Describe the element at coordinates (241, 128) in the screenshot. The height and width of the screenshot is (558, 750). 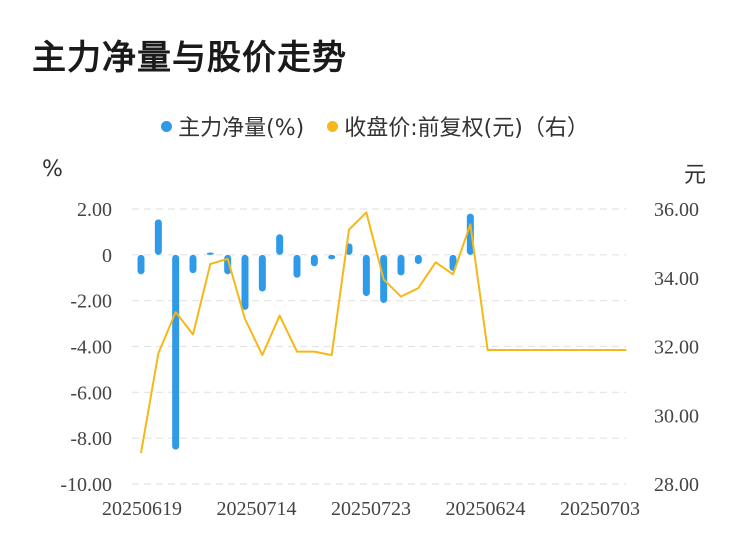
I see `legend-label-net-flow: 主力净量(%)` at that location.